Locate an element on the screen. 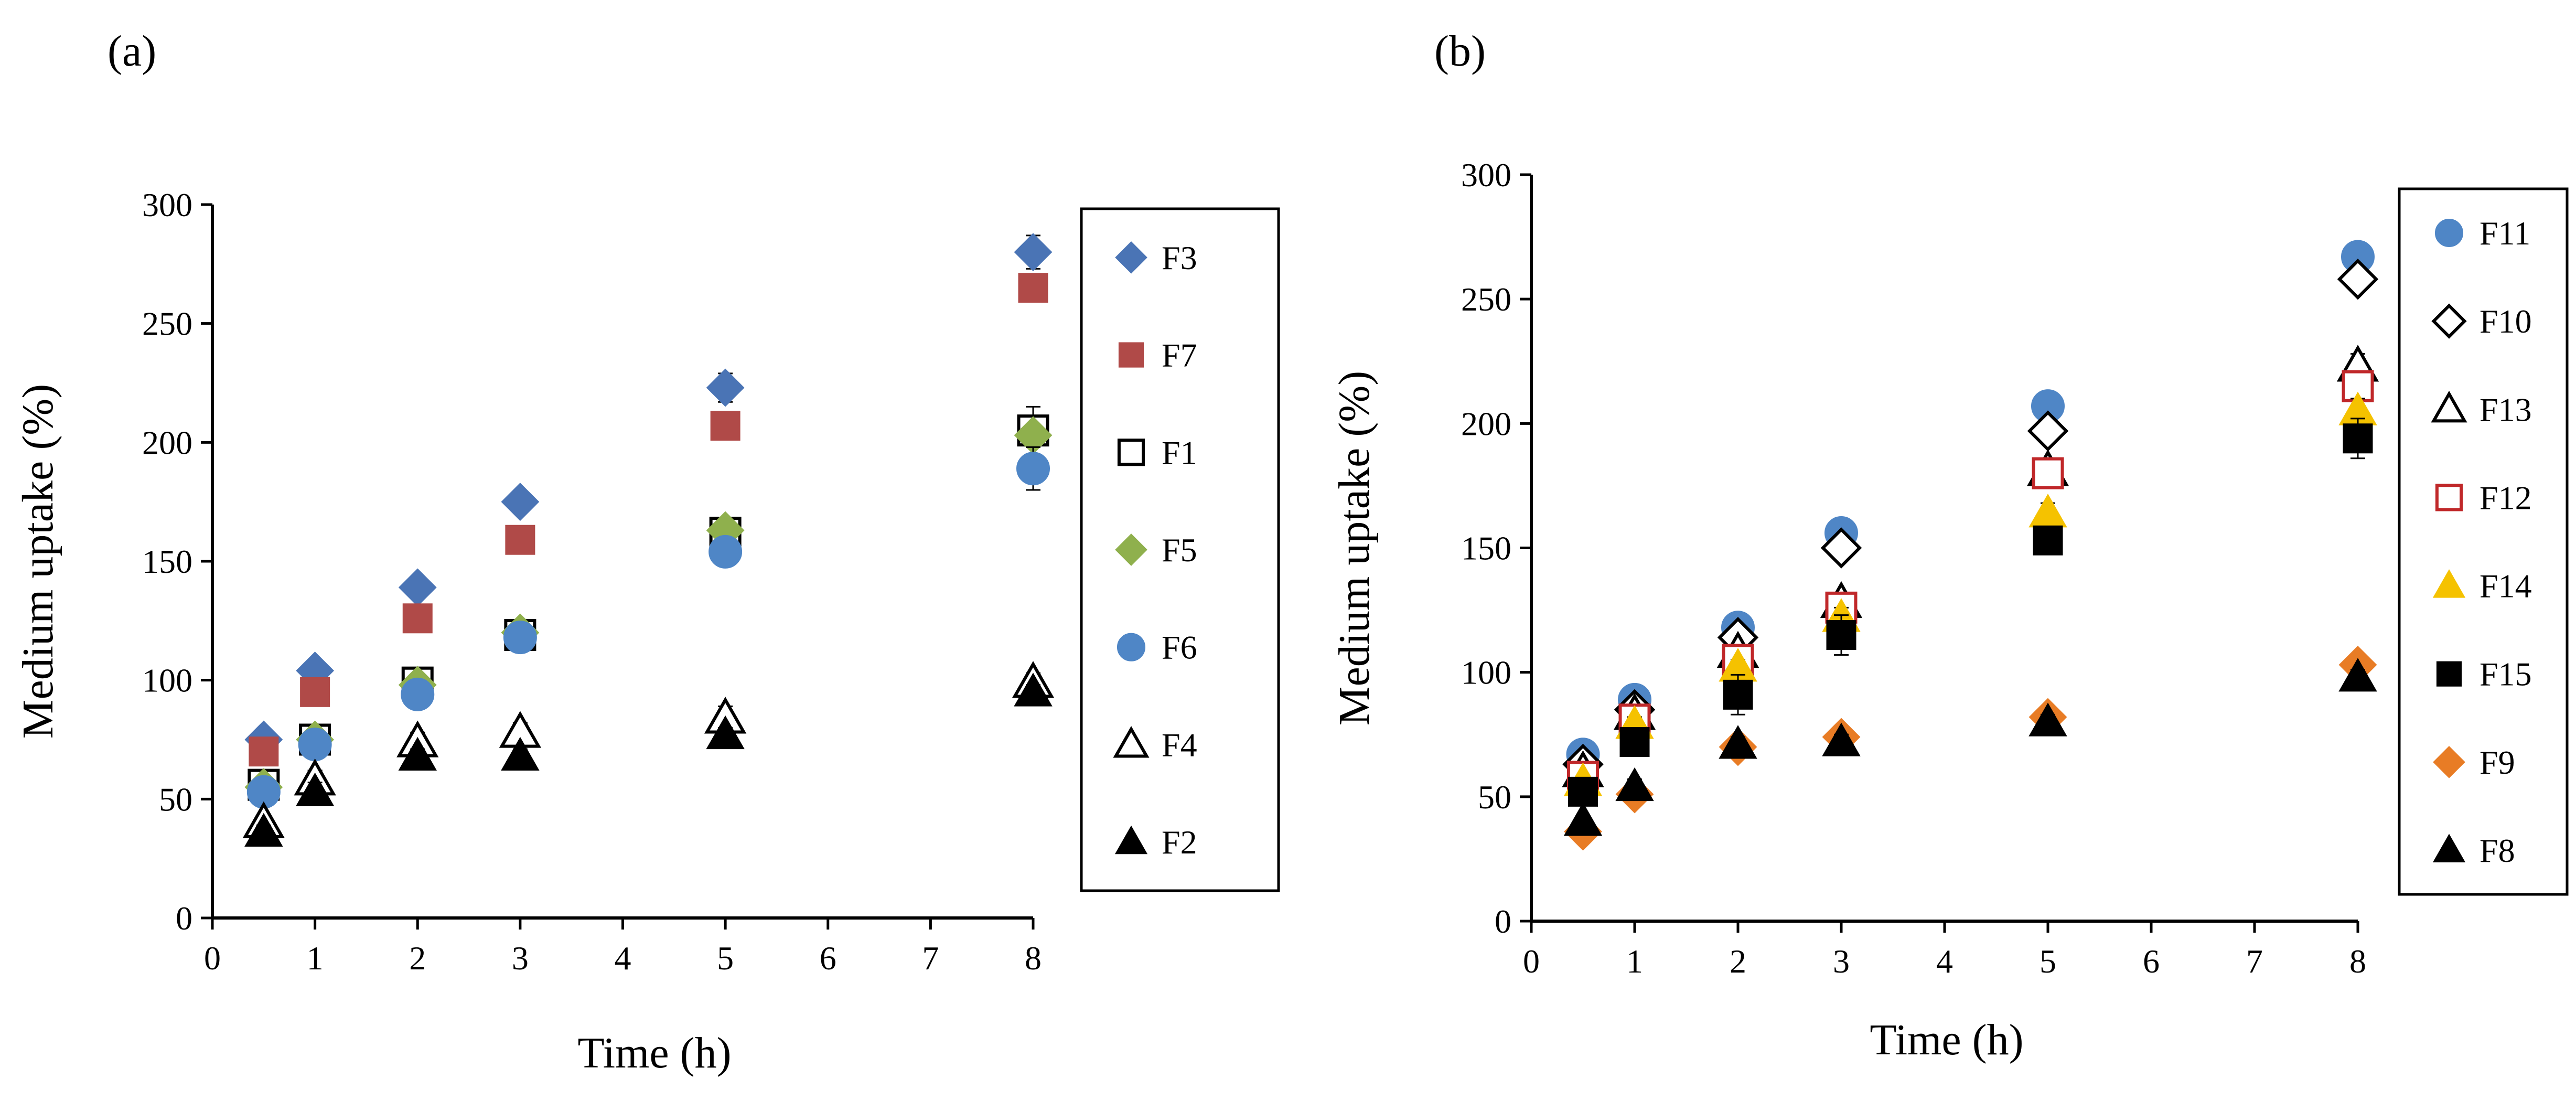 The width and height of the screenshot is (2576, 1100). series-F9 is located at coordinates (1970, 748).